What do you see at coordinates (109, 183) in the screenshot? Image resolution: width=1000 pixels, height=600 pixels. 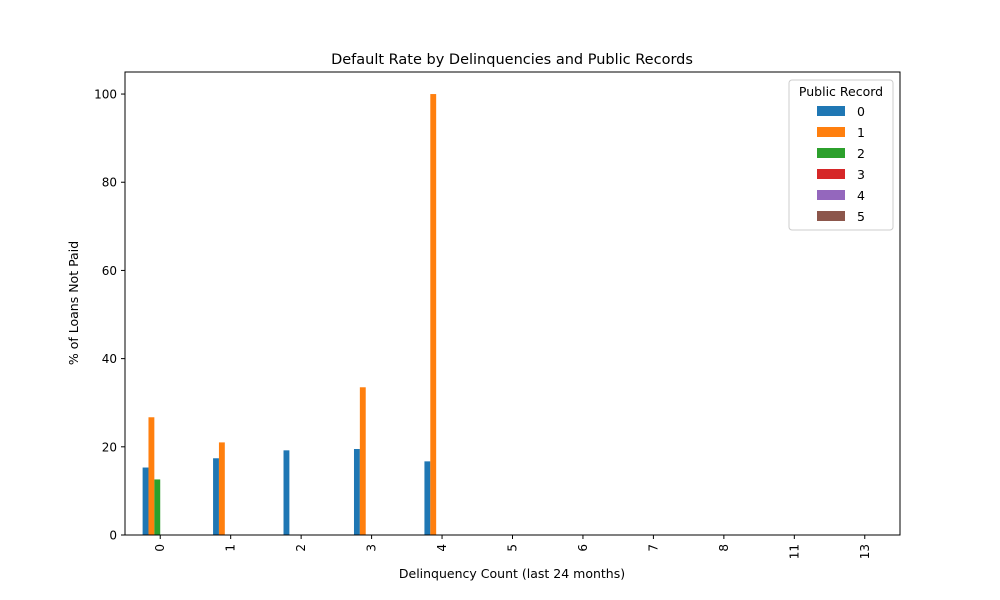 I see `y-tick-label: 80` at bounding box center [109, 183].